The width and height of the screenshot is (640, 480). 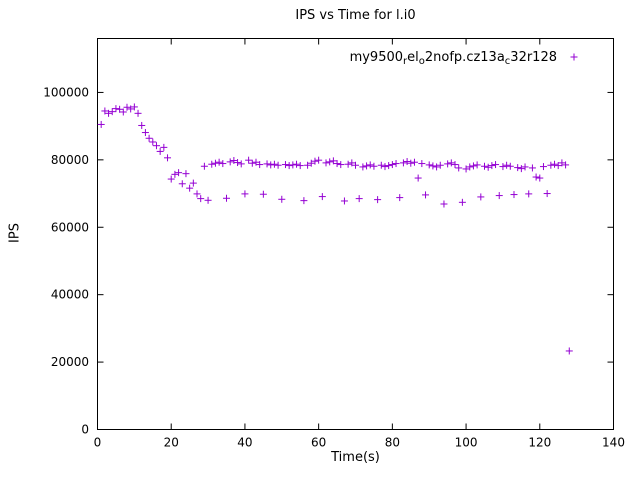 I want to click on x-tick-label: 140, so click(x=613, y=443).